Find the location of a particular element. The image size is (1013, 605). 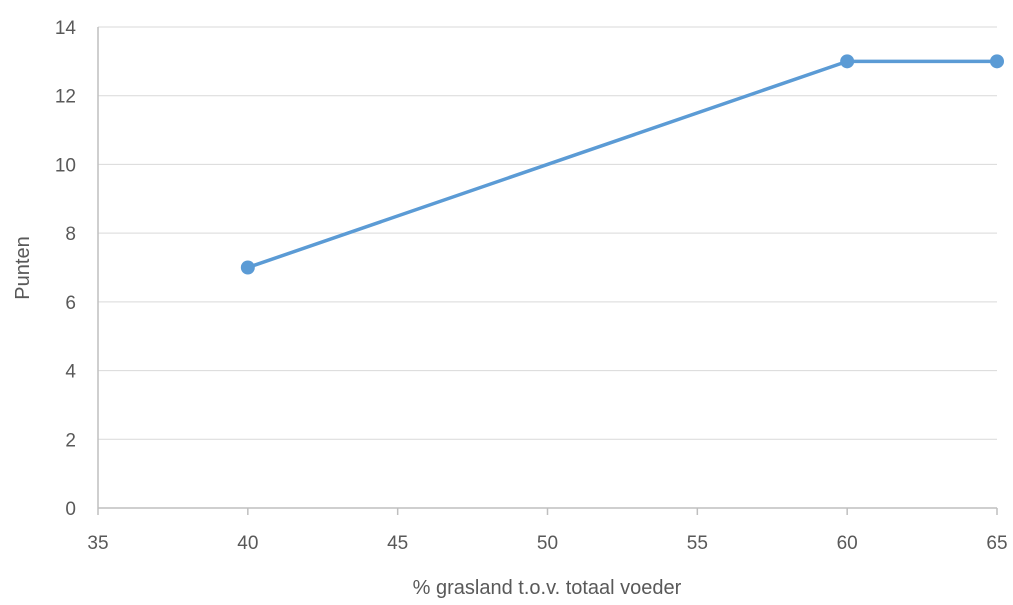

x-tick-label: 45 is located at coordinates (397, 543).